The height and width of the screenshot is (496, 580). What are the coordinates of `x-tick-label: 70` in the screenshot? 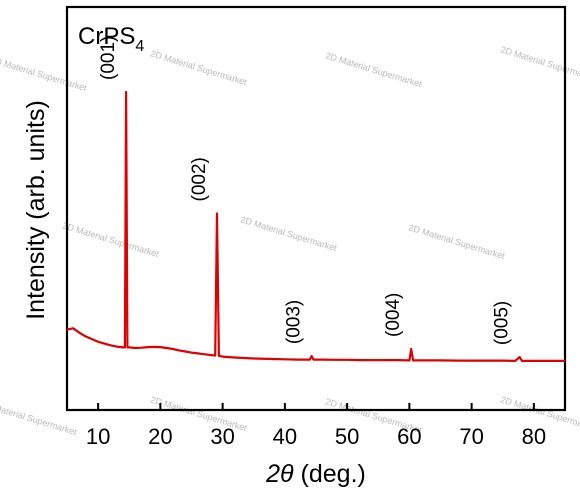 It's located at (471, 436).